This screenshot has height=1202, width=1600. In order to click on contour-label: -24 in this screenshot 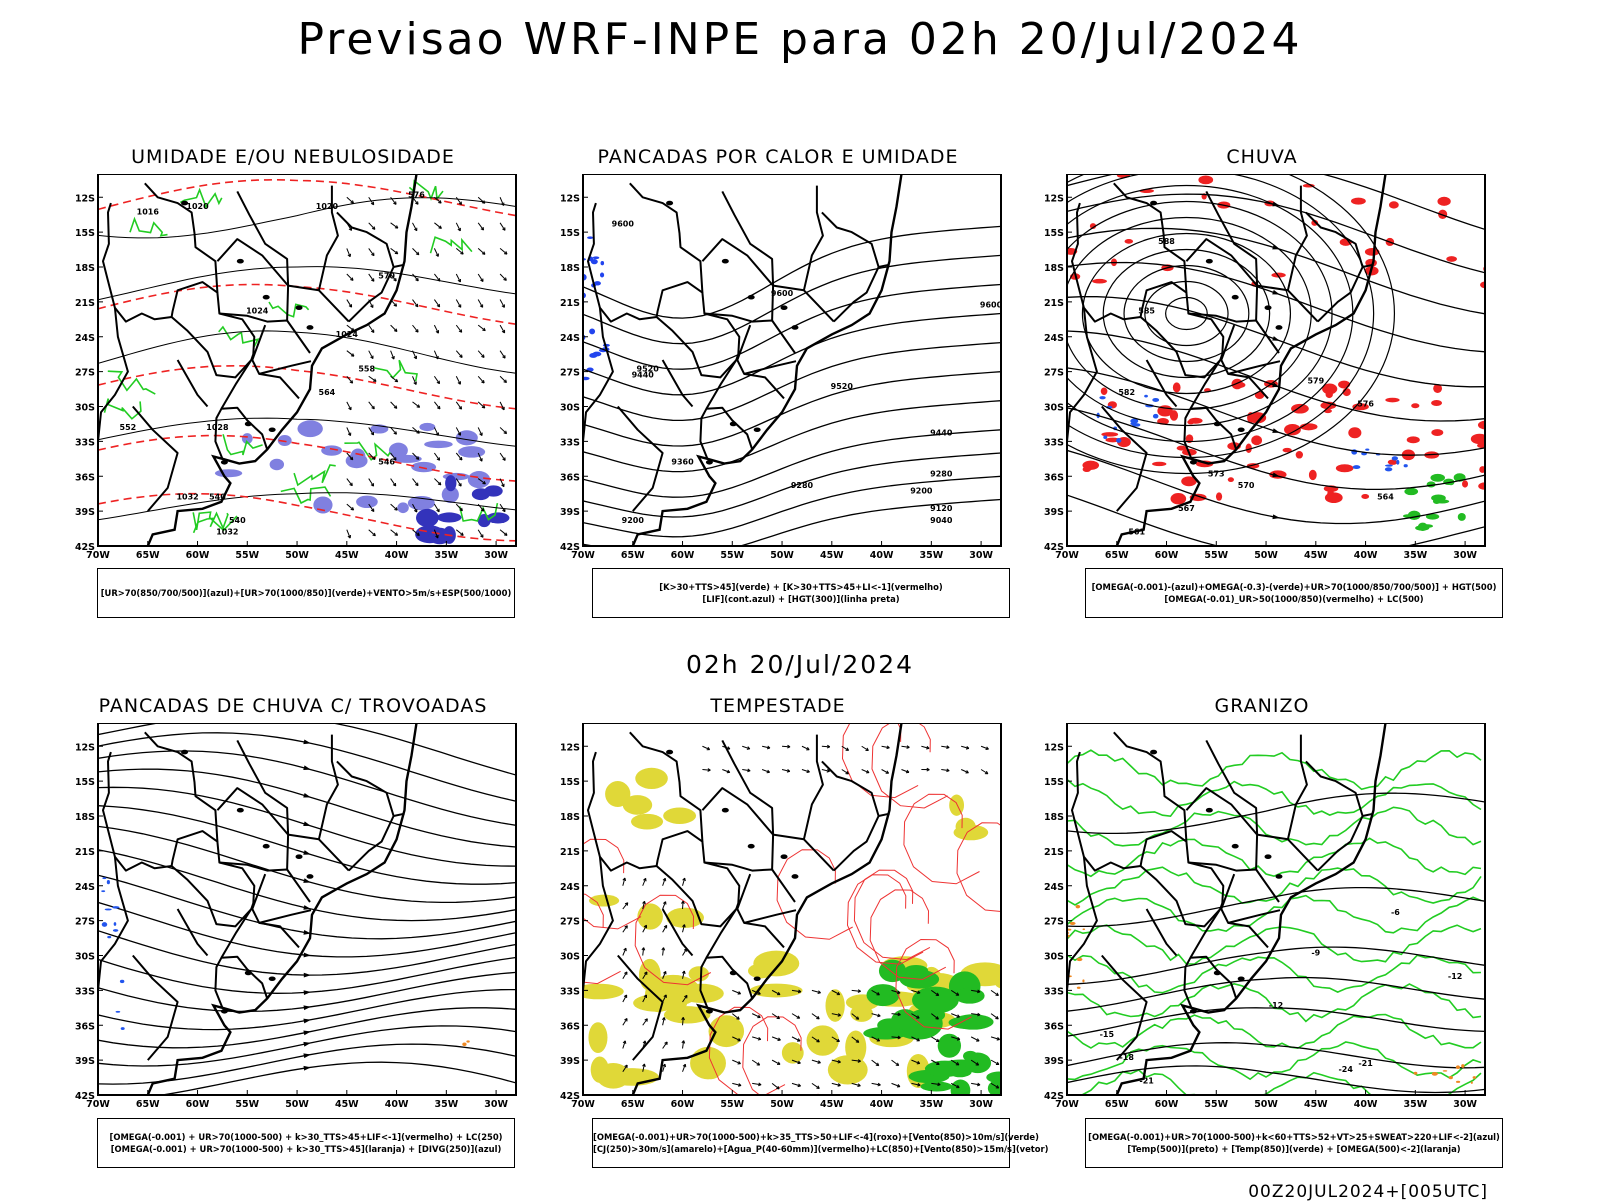, I will do `click(1345, 1069)`.